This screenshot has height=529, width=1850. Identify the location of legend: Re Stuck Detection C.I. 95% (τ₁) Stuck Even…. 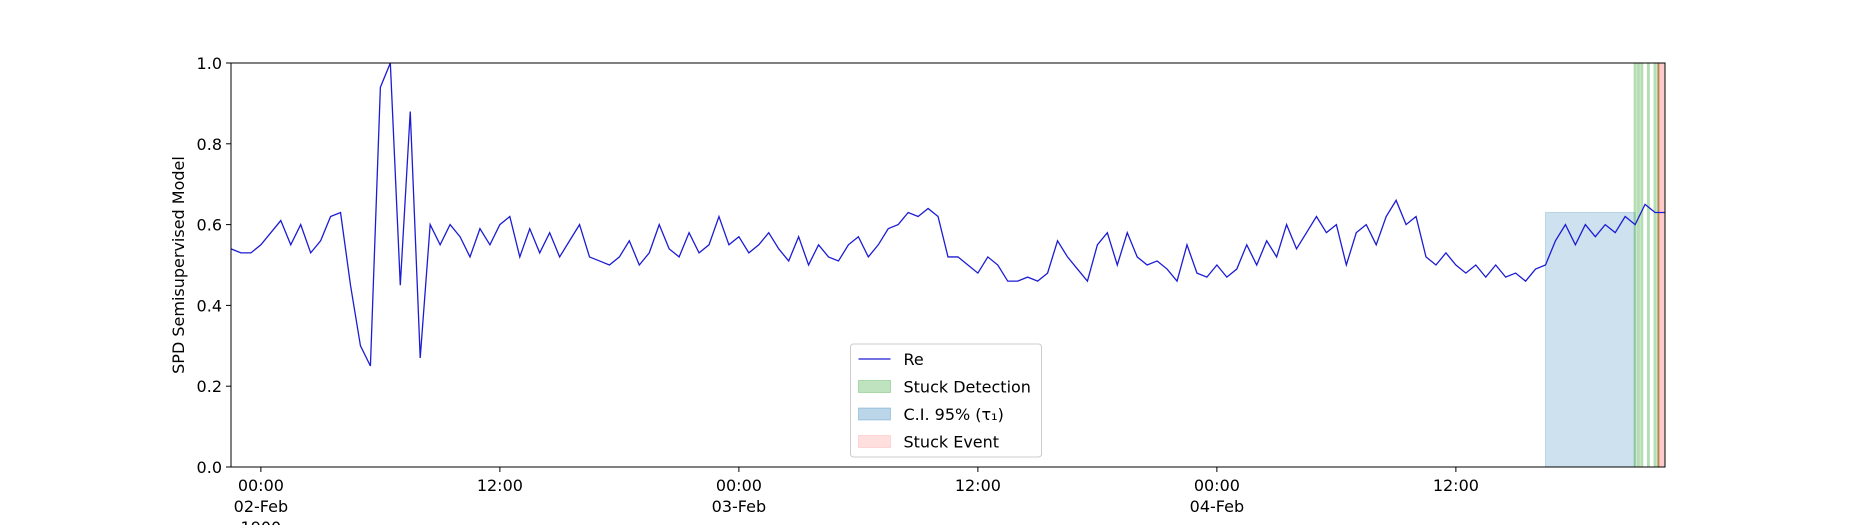
(946, 400).